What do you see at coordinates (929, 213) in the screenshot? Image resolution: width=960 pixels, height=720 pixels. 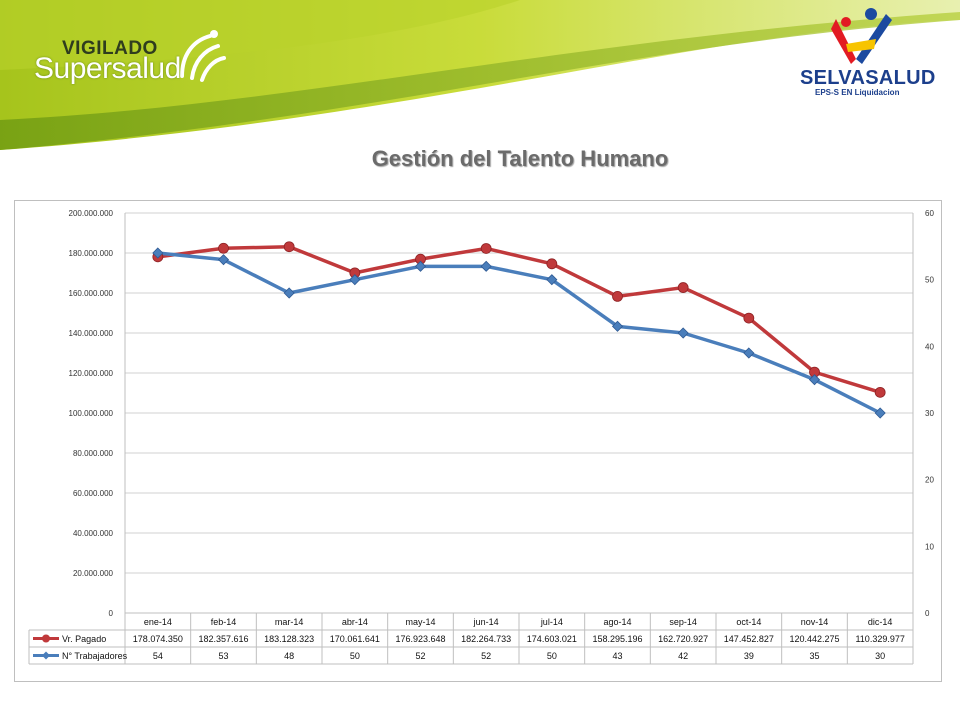 I see `y-right-tick-label: 60` at bounding box center [929, 213].